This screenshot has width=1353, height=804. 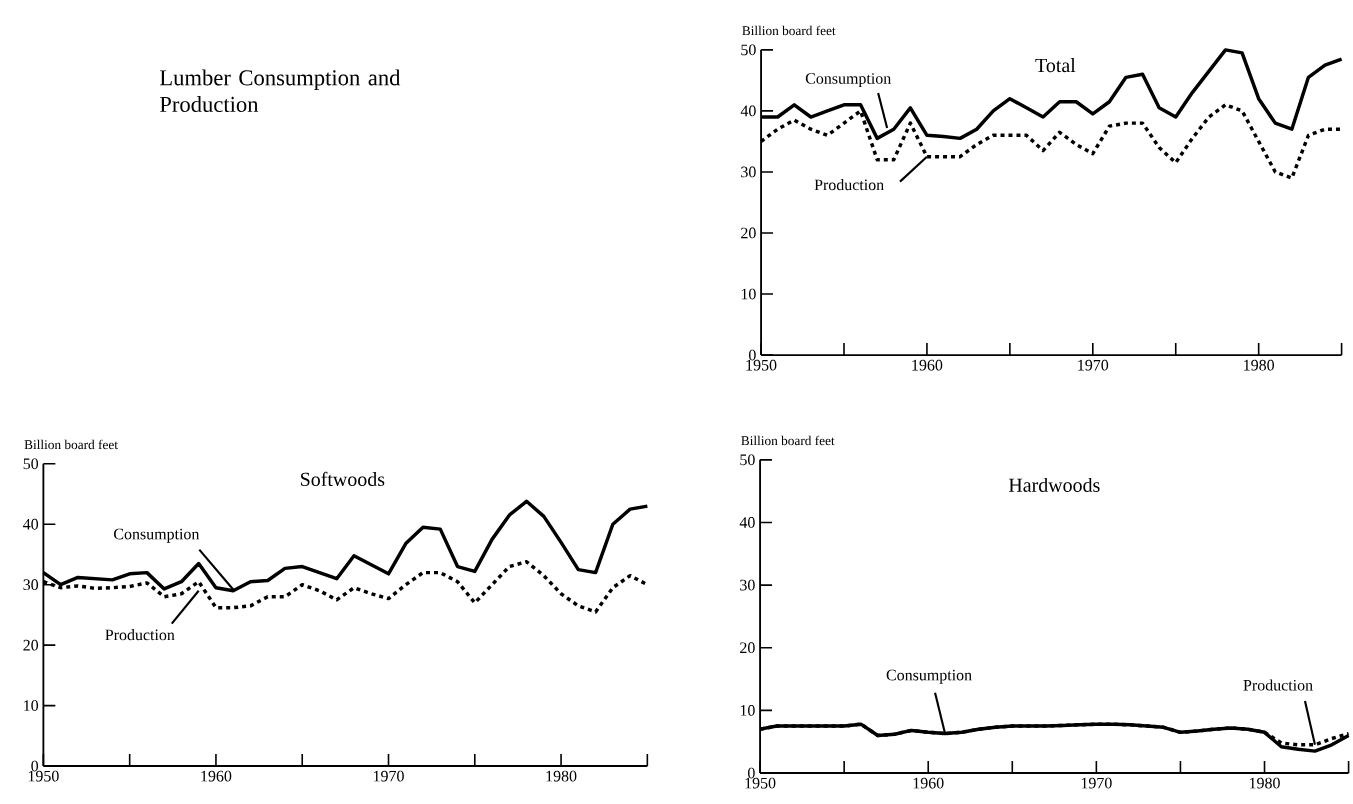 I want to click on chart-title: Total, so click(x=1055, y=65).